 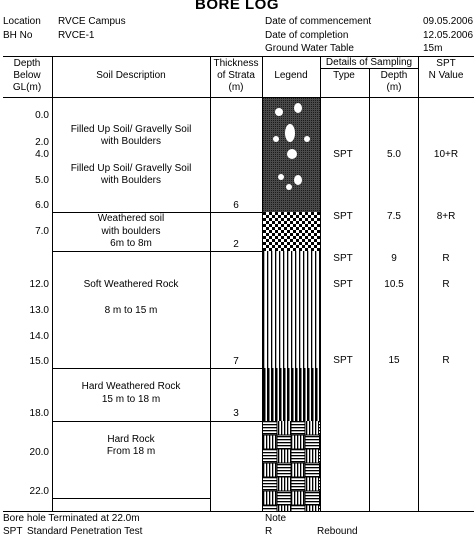 I want to click on thickness-header: Thickness, so click(x=236, y=63).